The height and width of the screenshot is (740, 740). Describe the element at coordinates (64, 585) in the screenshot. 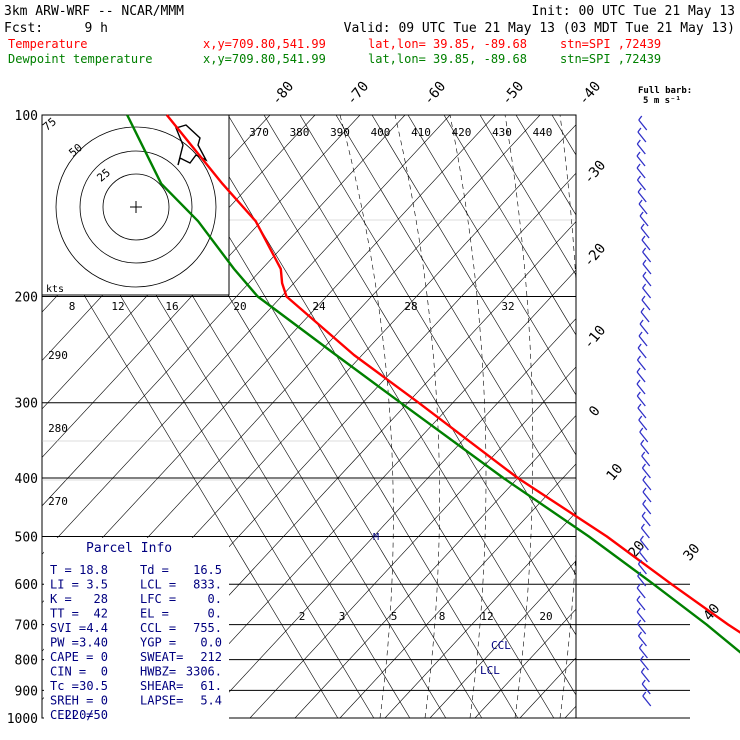

I see `parcel-info-cell: LI =` at that location.